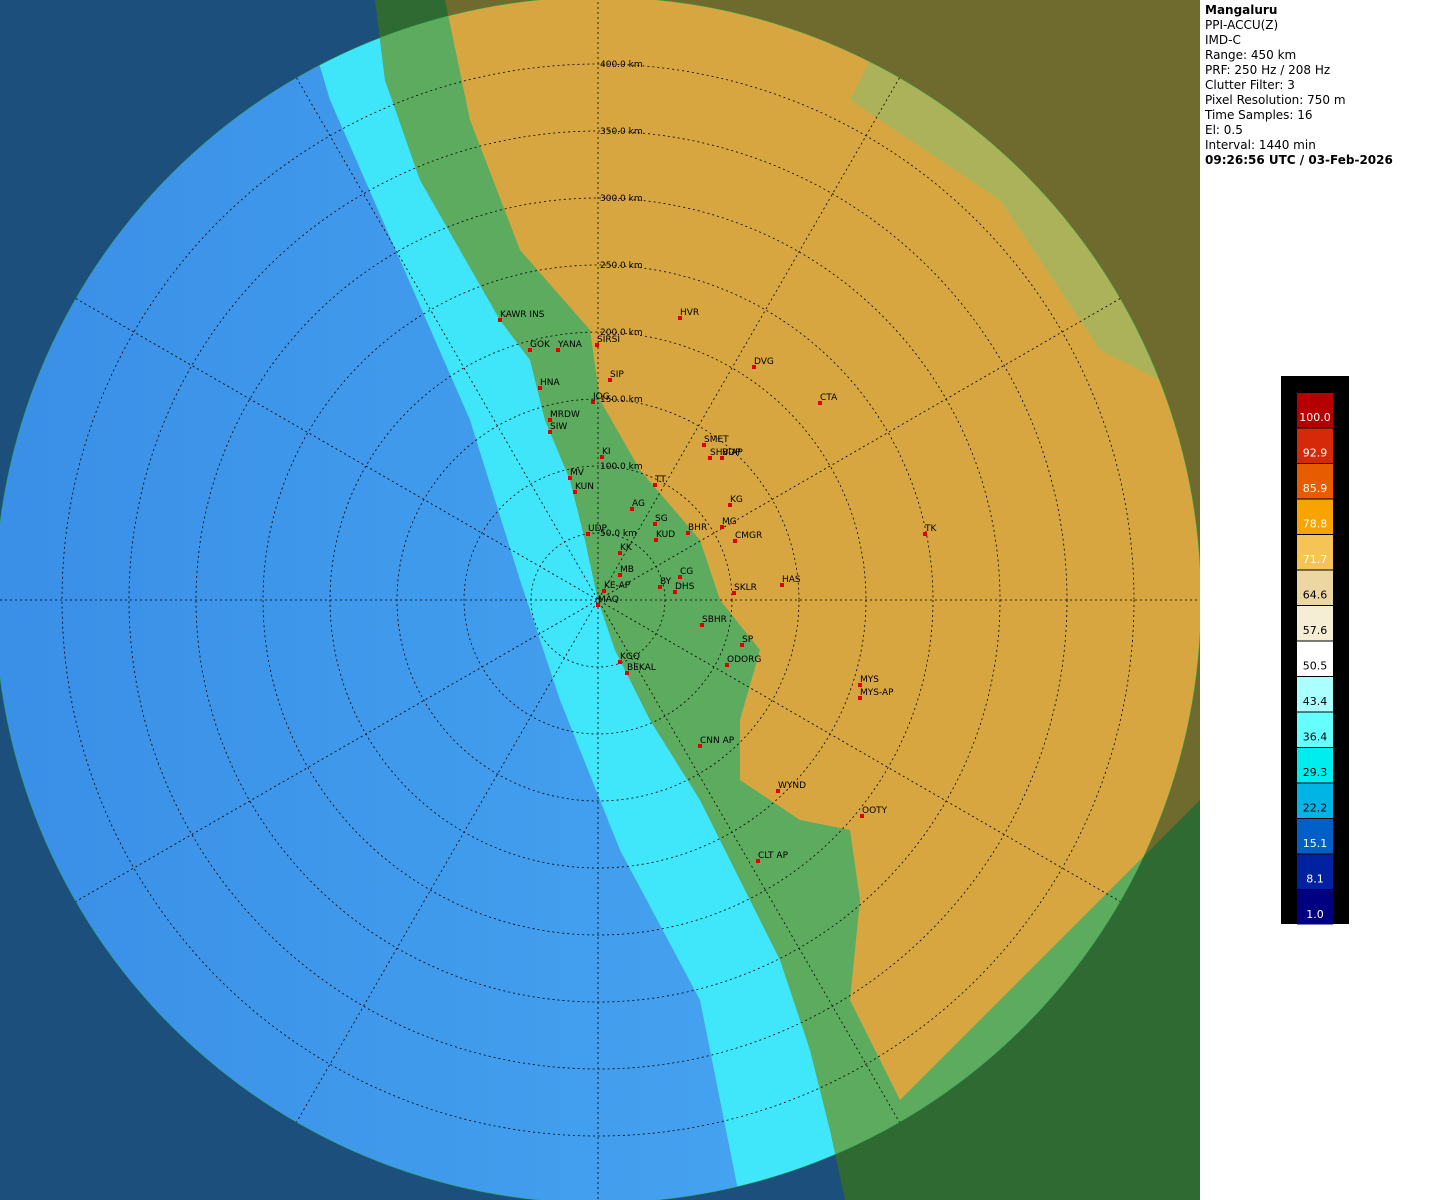 The width and height of the screenshot is (1430, 1200). I want to click on station-label: SMET, so click(716, 440).